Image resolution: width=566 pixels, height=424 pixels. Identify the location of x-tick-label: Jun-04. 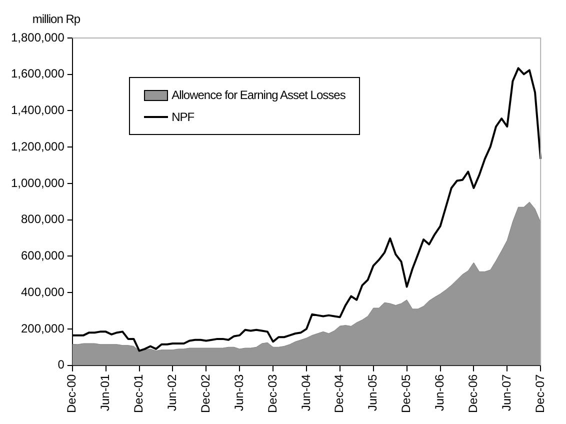
(305, 393).